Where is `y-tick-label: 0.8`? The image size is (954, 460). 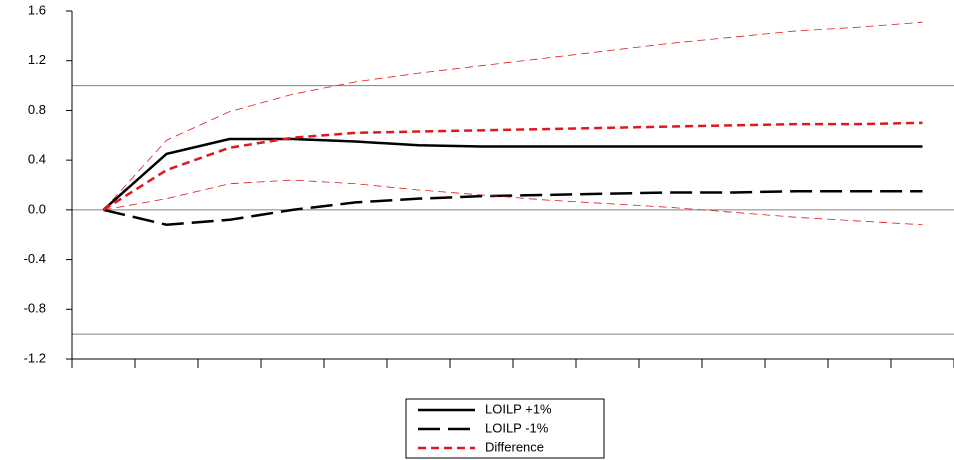 y-tick-label: 0.8 is located at coordinates (37, 109).